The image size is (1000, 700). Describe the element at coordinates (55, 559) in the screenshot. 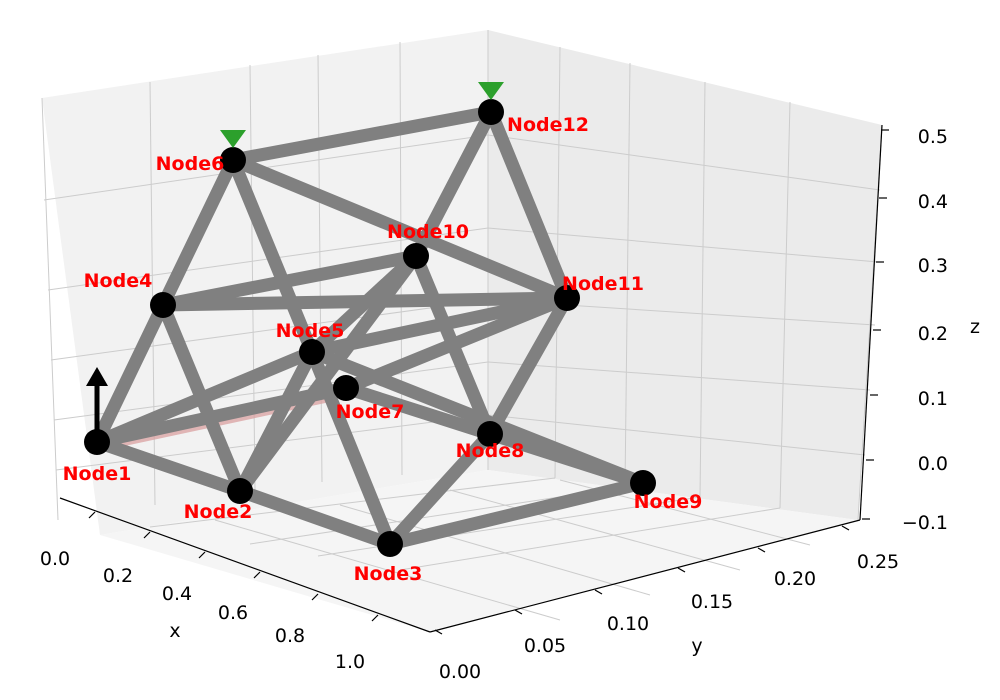

I see `x-tick-label: 0.0` at that location.